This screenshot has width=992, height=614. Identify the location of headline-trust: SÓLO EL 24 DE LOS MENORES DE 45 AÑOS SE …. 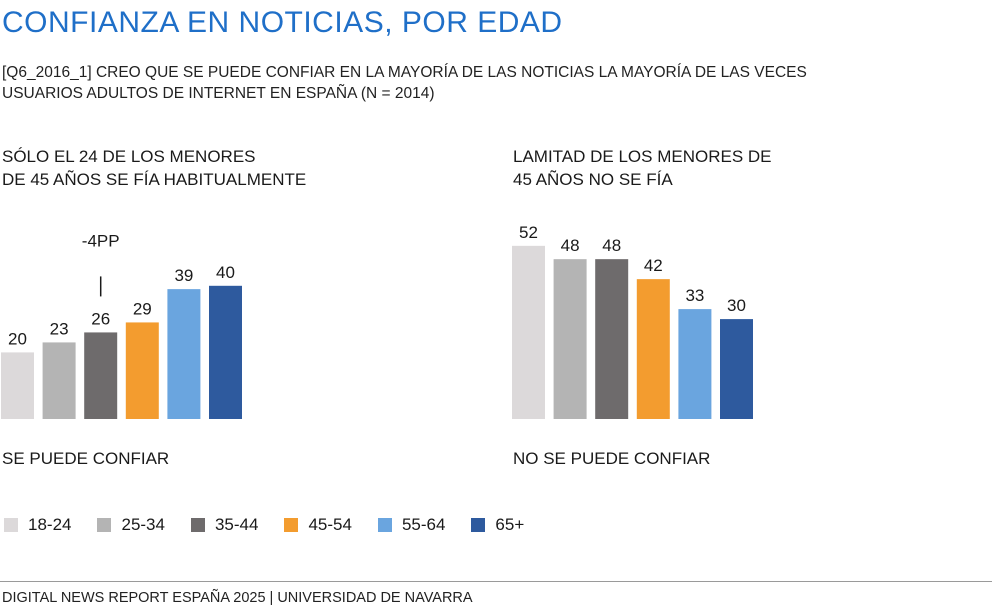
(154, 168).